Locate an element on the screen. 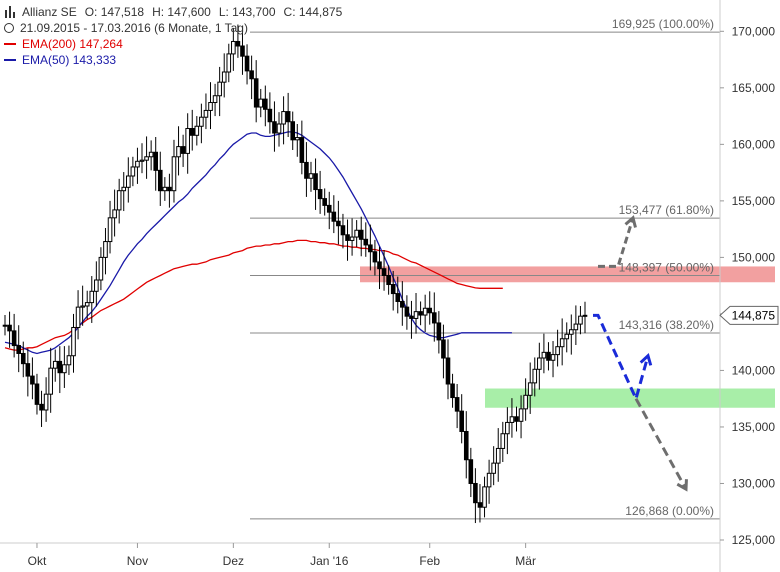  ohlc-open: O: 147,518 is located at coordinates (114, 12).